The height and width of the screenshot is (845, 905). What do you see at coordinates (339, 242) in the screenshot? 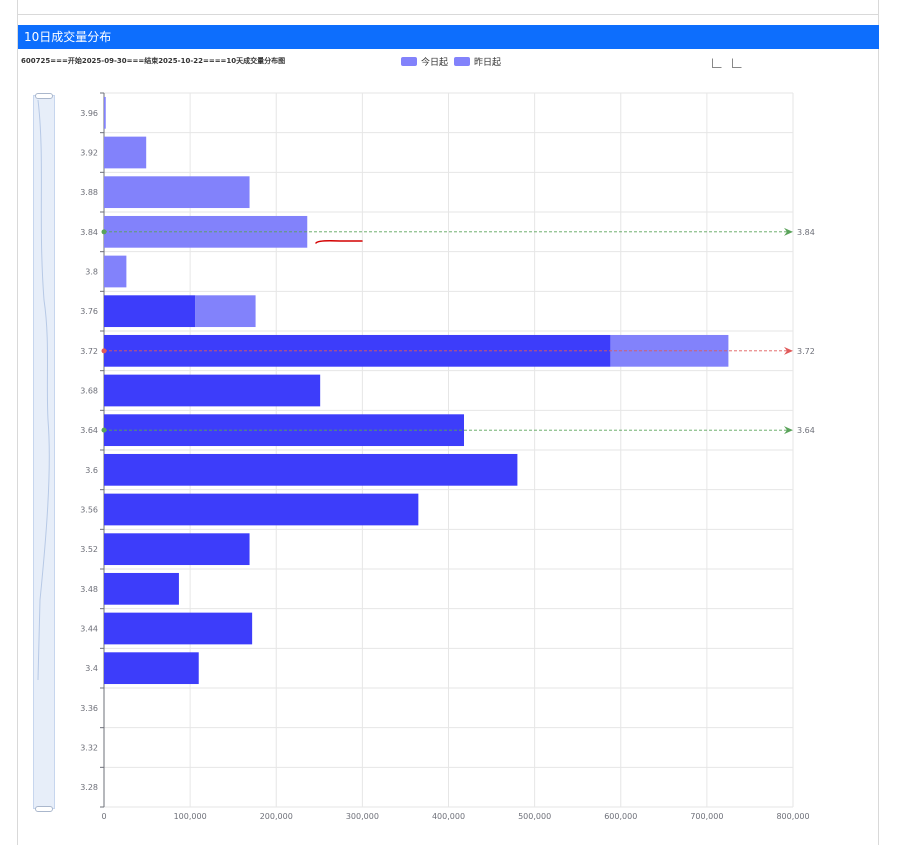
I see `annotation-stroke` at bounding box center [339, 242].